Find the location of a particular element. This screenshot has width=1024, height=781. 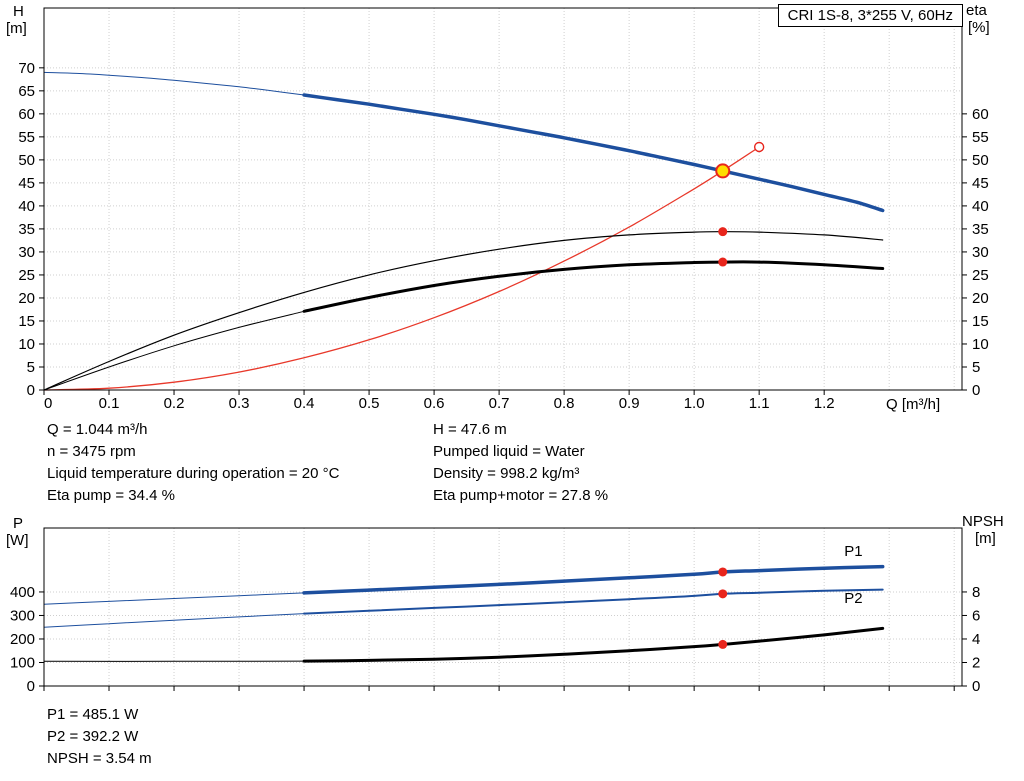

y-right-tick-label: 60 is located at coordinates (980, 114).